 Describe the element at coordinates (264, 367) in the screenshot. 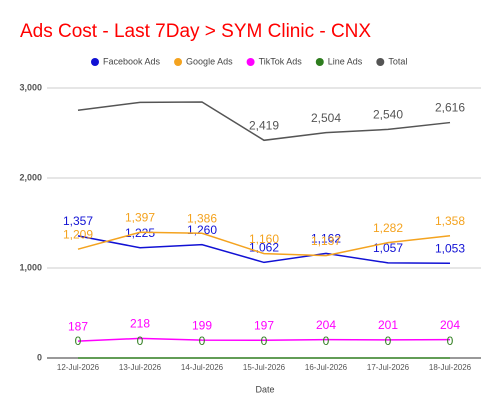

I see `x-tick-label: 15-Jul-2026` at that location.